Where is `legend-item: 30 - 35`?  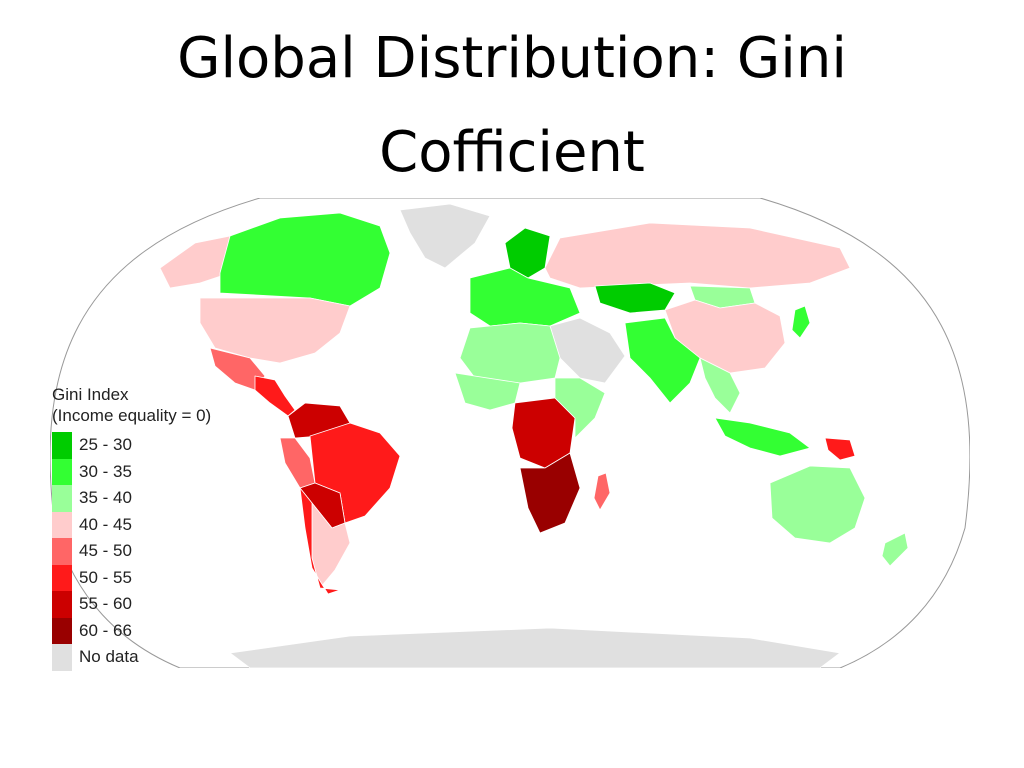
legend-item: 30 - 35 is located at coordinates (172, 471).